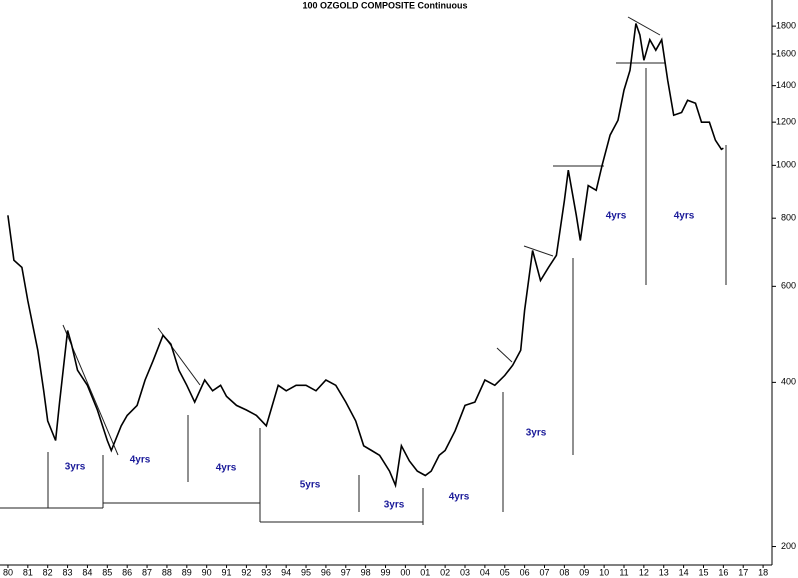  What do you see at coordinates (584, 572) in the screenshot?
I see `x-tick-label: 09` at bounding box center [584, 572].